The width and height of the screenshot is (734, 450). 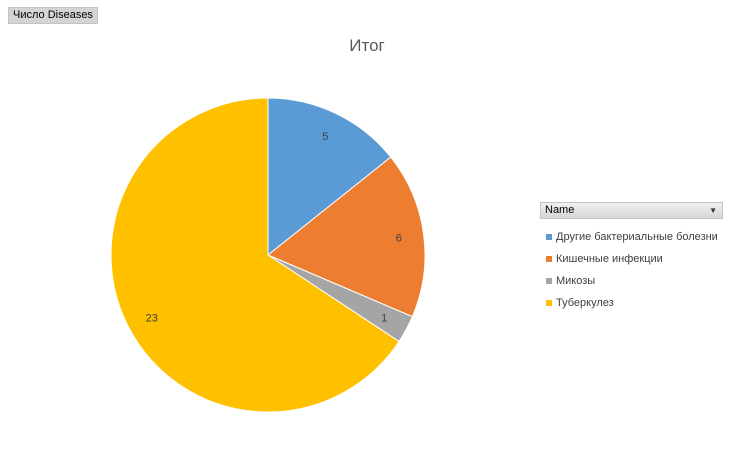 What do you see at coordinates (152, 319) in the screenshot?
I see `pie-data-label: 23` at bounding box center [152, 319].